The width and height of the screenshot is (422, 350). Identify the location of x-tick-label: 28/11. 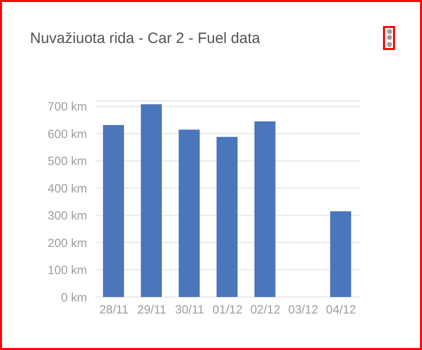
(114, 309).